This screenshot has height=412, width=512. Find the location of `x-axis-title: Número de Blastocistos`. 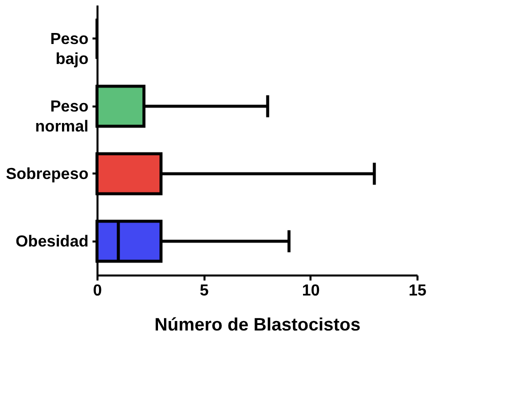

x-axis-title: Número de Blastocistos is located at coordinates (257, 324).